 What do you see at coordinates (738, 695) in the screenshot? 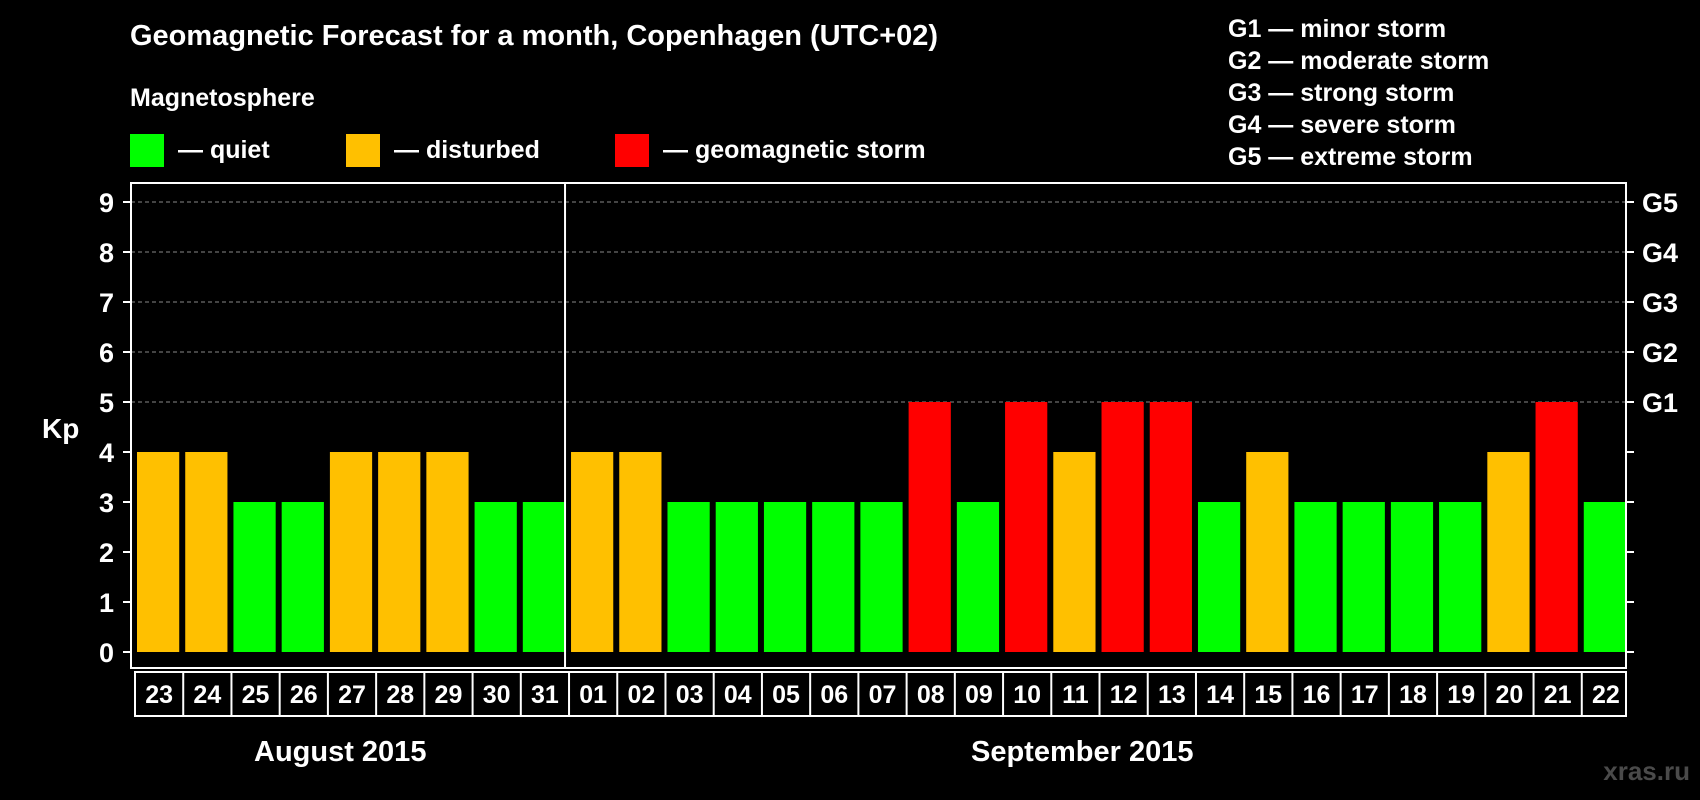
I see `x-tick-label: 04` at bounding box center [738, 695].